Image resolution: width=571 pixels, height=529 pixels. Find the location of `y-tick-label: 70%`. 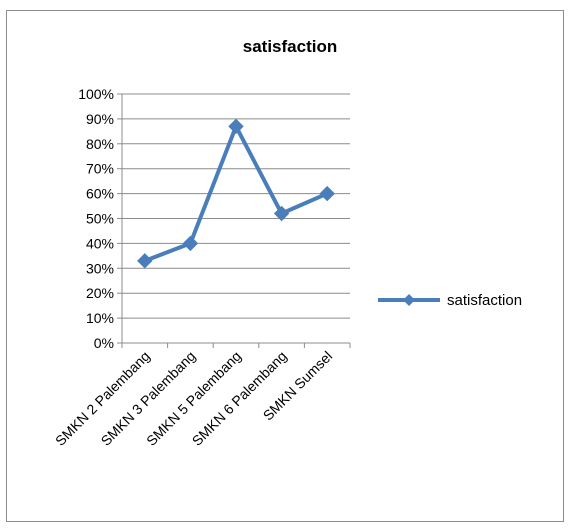

y-tick-label: 70% is located at coordinates (100, 169).